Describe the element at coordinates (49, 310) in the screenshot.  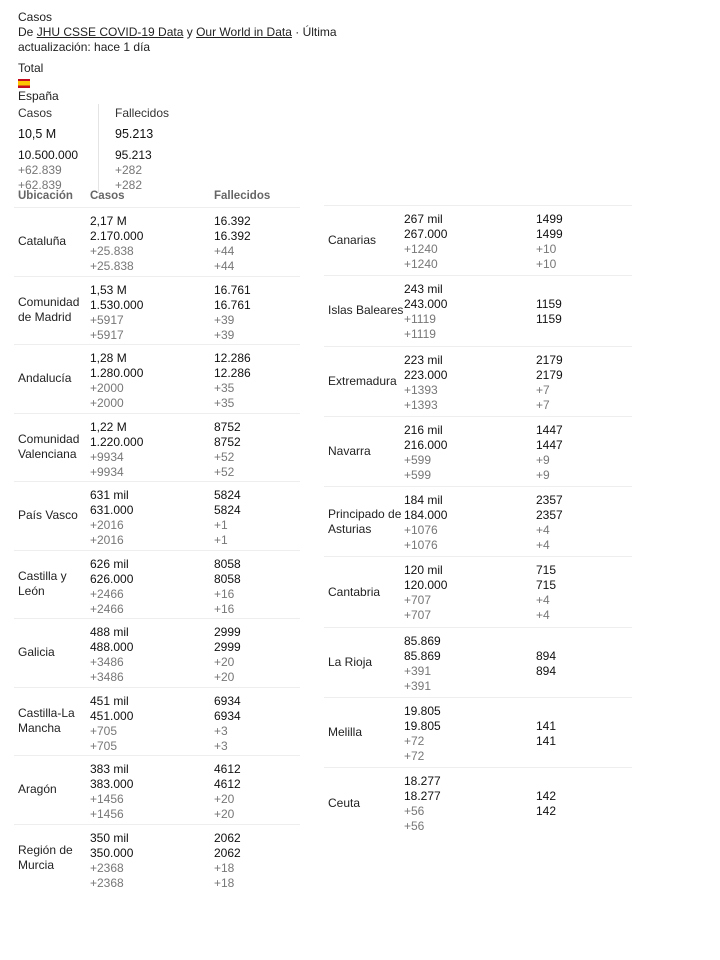
I see `region-name: Comunidad de Madrid` at that location.